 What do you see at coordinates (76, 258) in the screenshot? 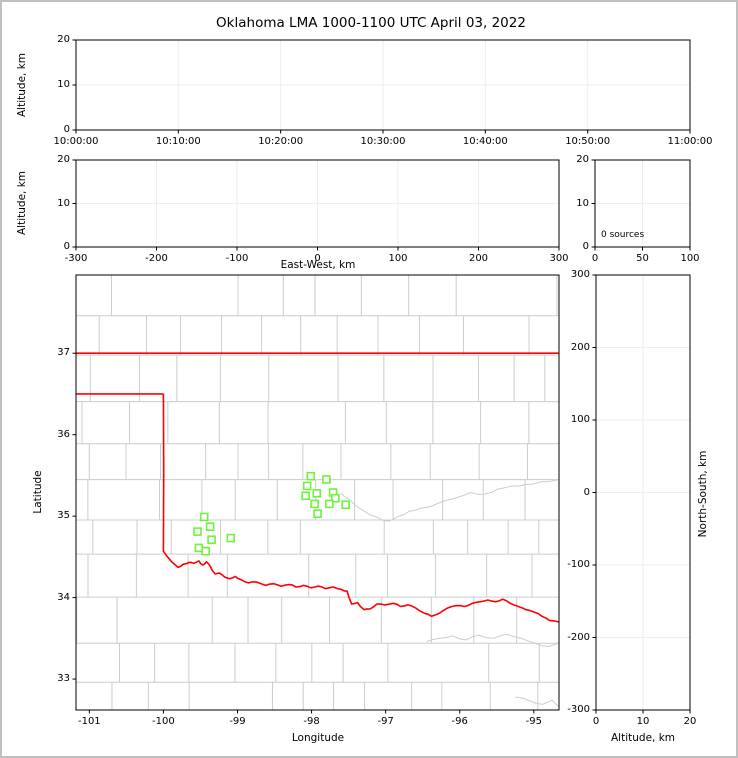
I see `x-tick-label-ew_height: -300` at bounding box center [76, 258].